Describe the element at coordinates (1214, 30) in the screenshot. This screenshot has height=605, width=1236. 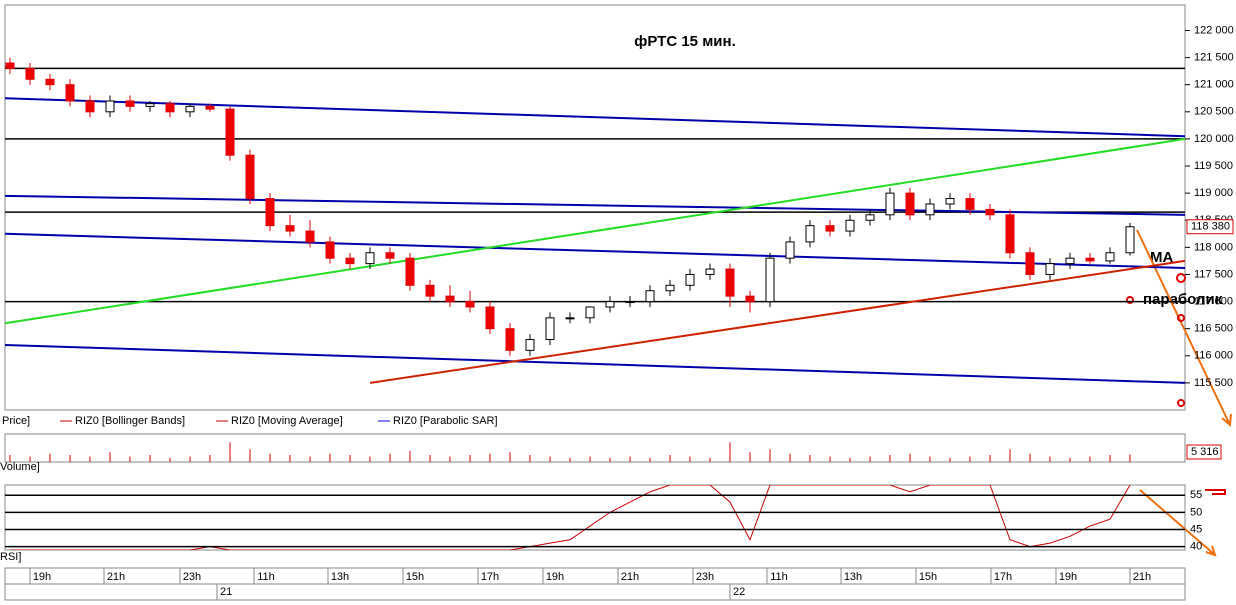
I see `y-tick-label: 122 000` at that location.